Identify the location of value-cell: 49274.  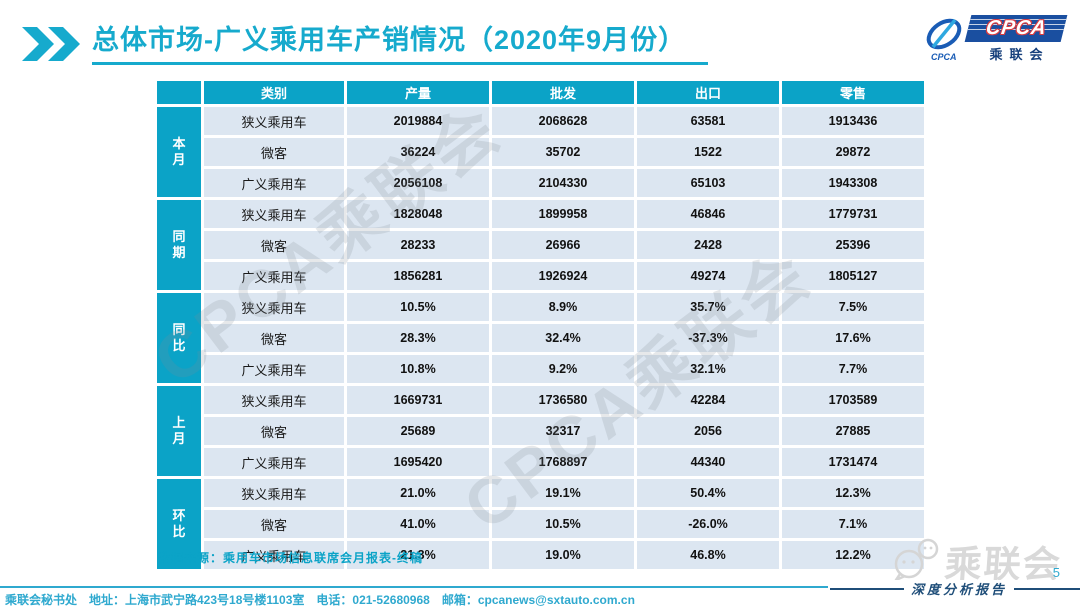
(708, 276).